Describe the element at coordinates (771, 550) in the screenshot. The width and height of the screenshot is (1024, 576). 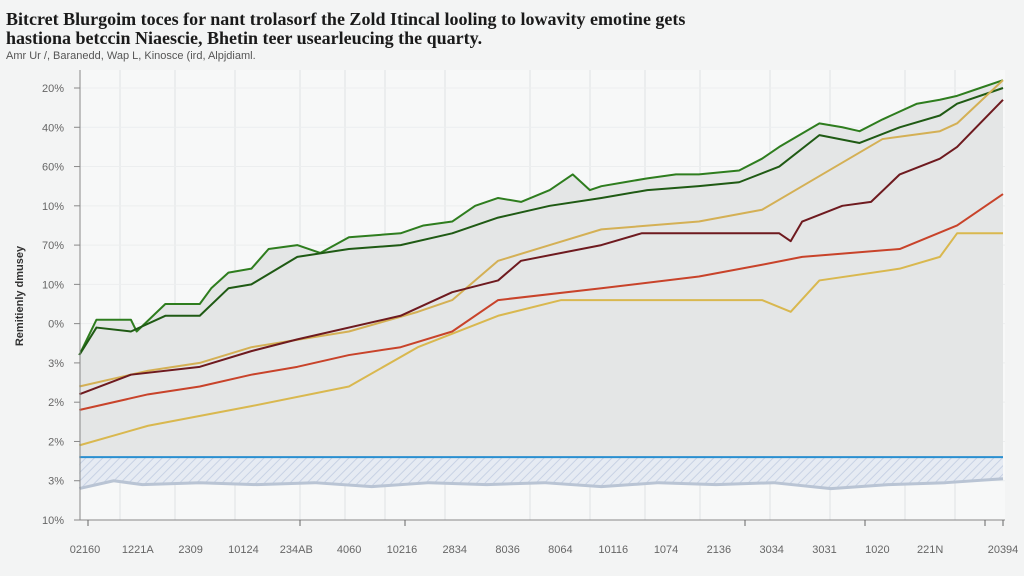
I see `x-tick-label: 3034` at that location.